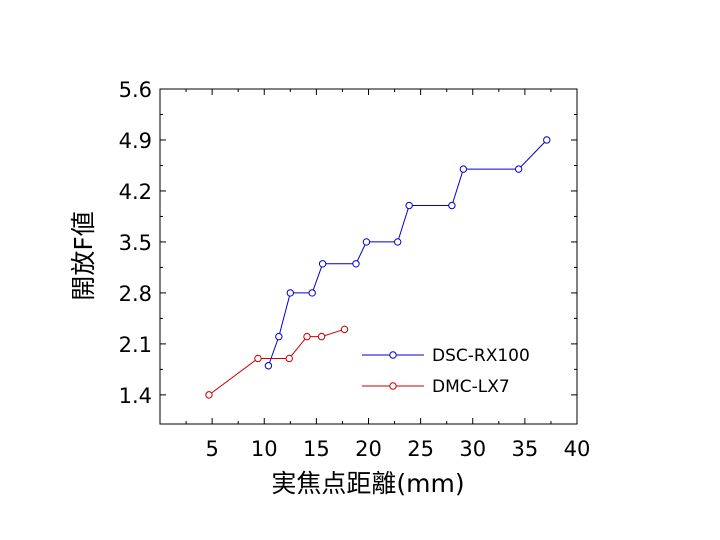  What do you see at coordinates (135, 90) in the screenshot?
I see `y-tick-label: 5.6` at bounding box center [135, 90].